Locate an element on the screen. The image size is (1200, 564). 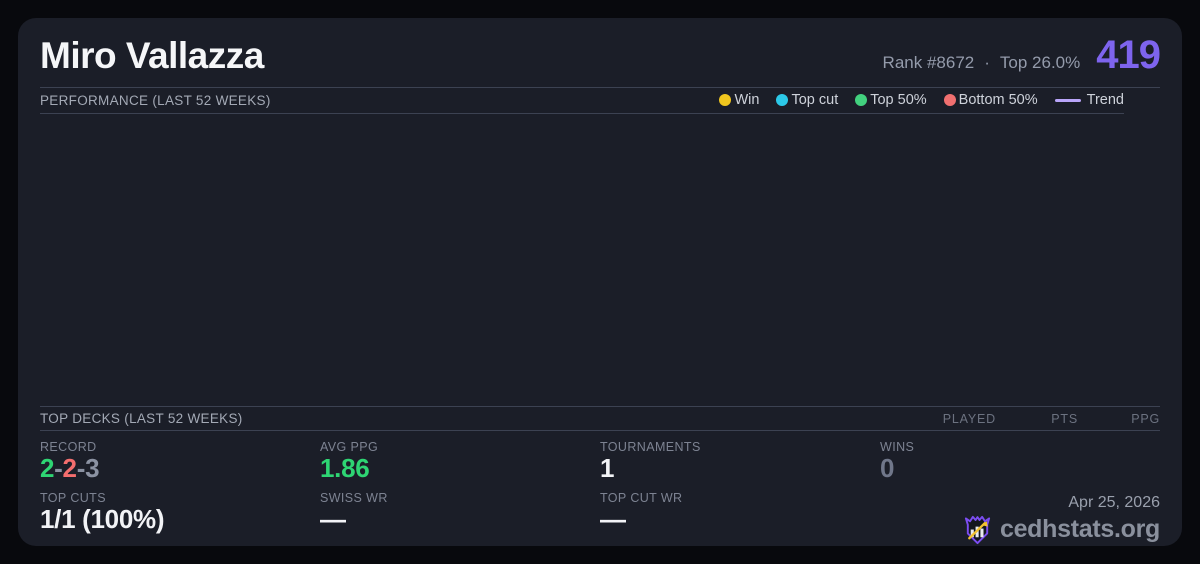
brand-name: cedhstats.org is located at coordinates (1079, 529).